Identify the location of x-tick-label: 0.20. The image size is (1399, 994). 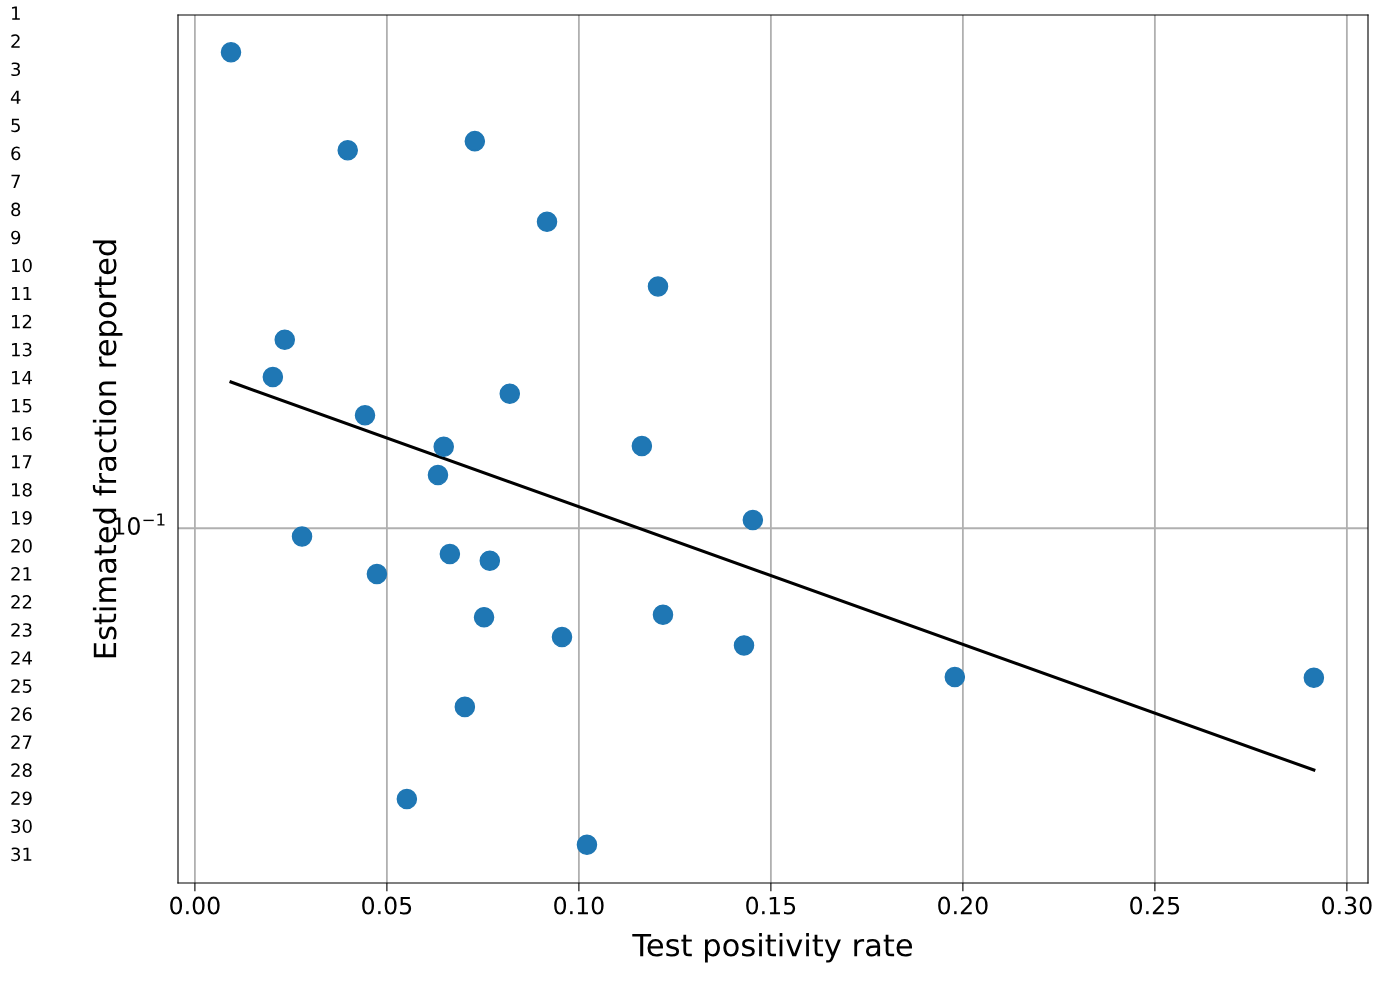
(963, 905).